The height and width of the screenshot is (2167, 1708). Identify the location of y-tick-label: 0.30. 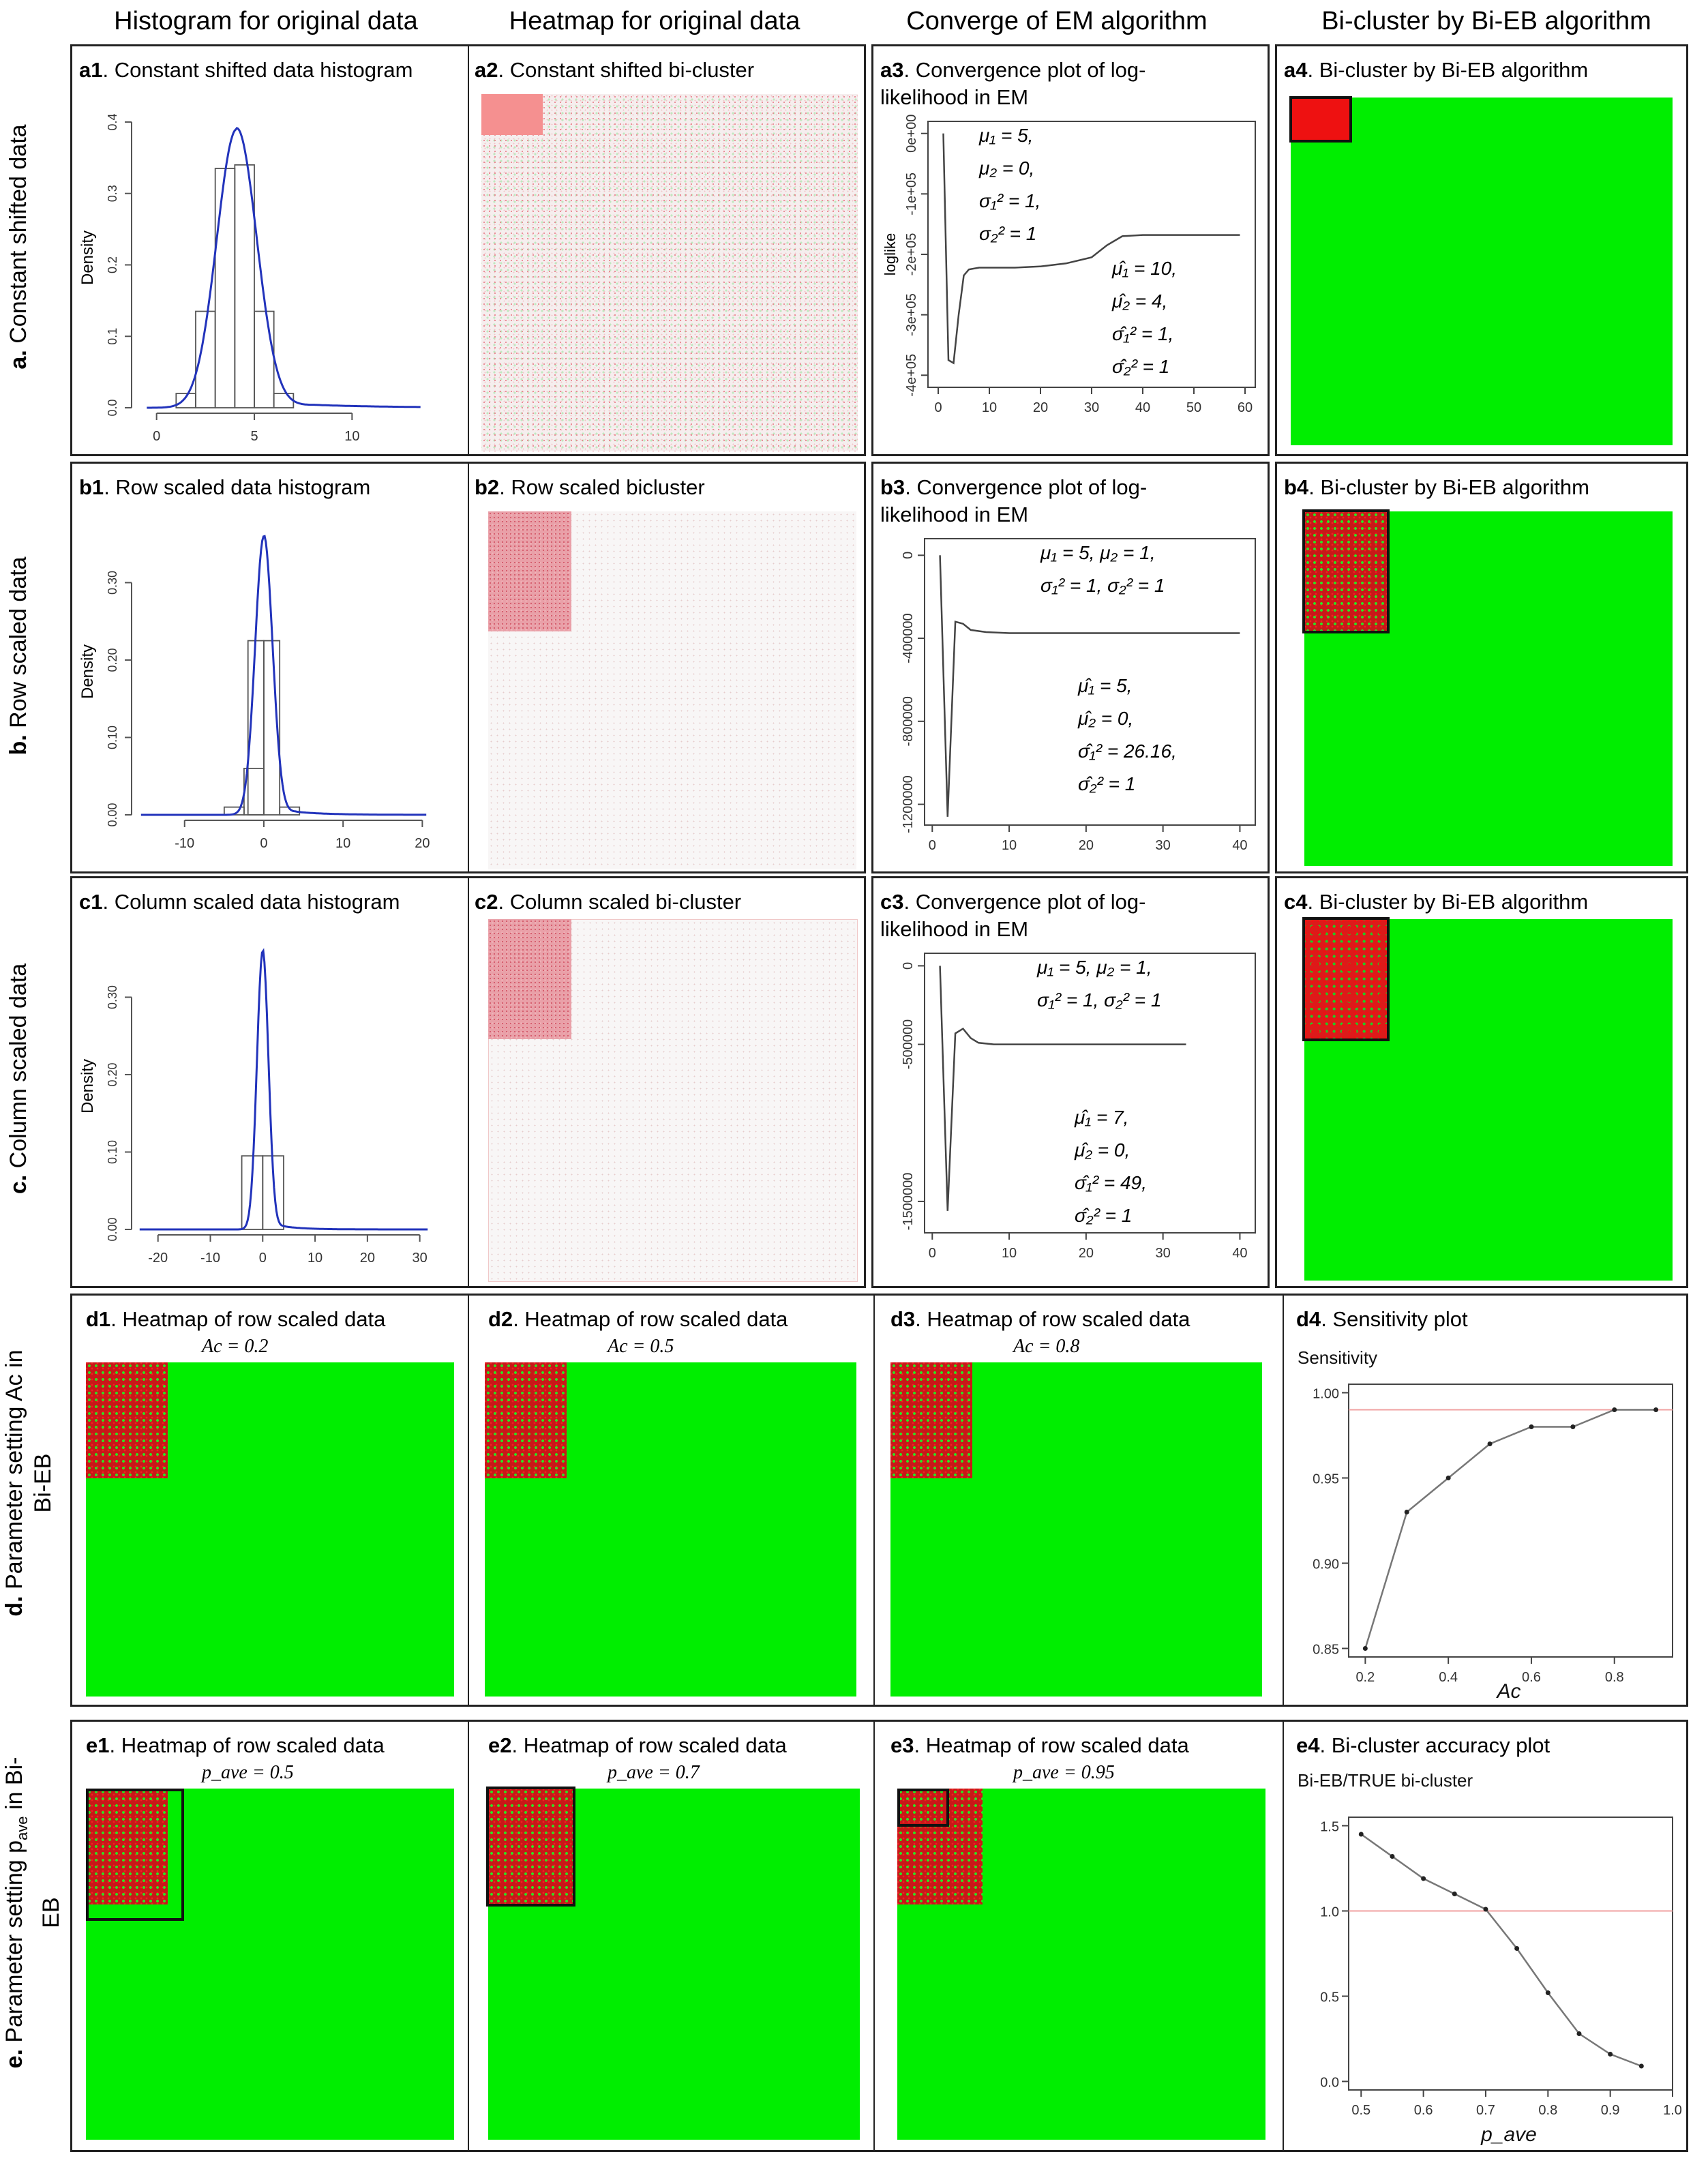
(112, 997).